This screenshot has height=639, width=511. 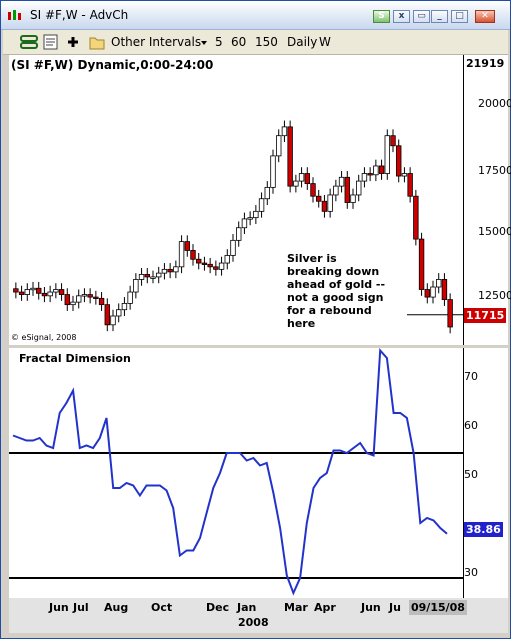 I want to click on month-label: Ju, so click(x=395, y=607).